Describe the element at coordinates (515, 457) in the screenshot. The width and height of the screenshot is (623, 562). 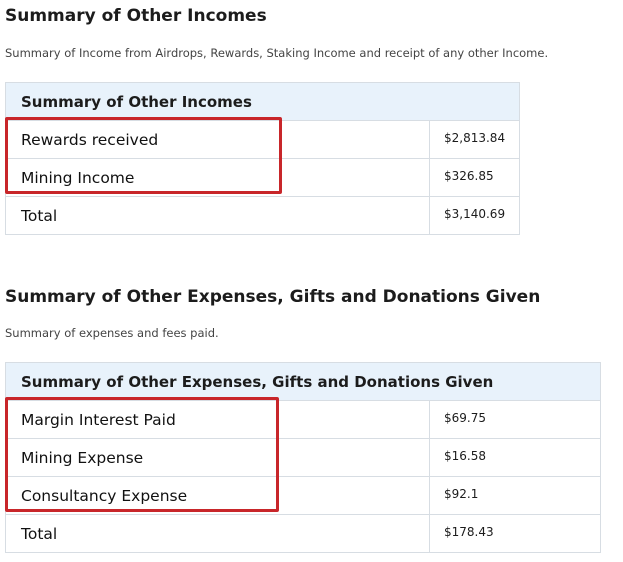
I see `row-value: $16.58` at that location.